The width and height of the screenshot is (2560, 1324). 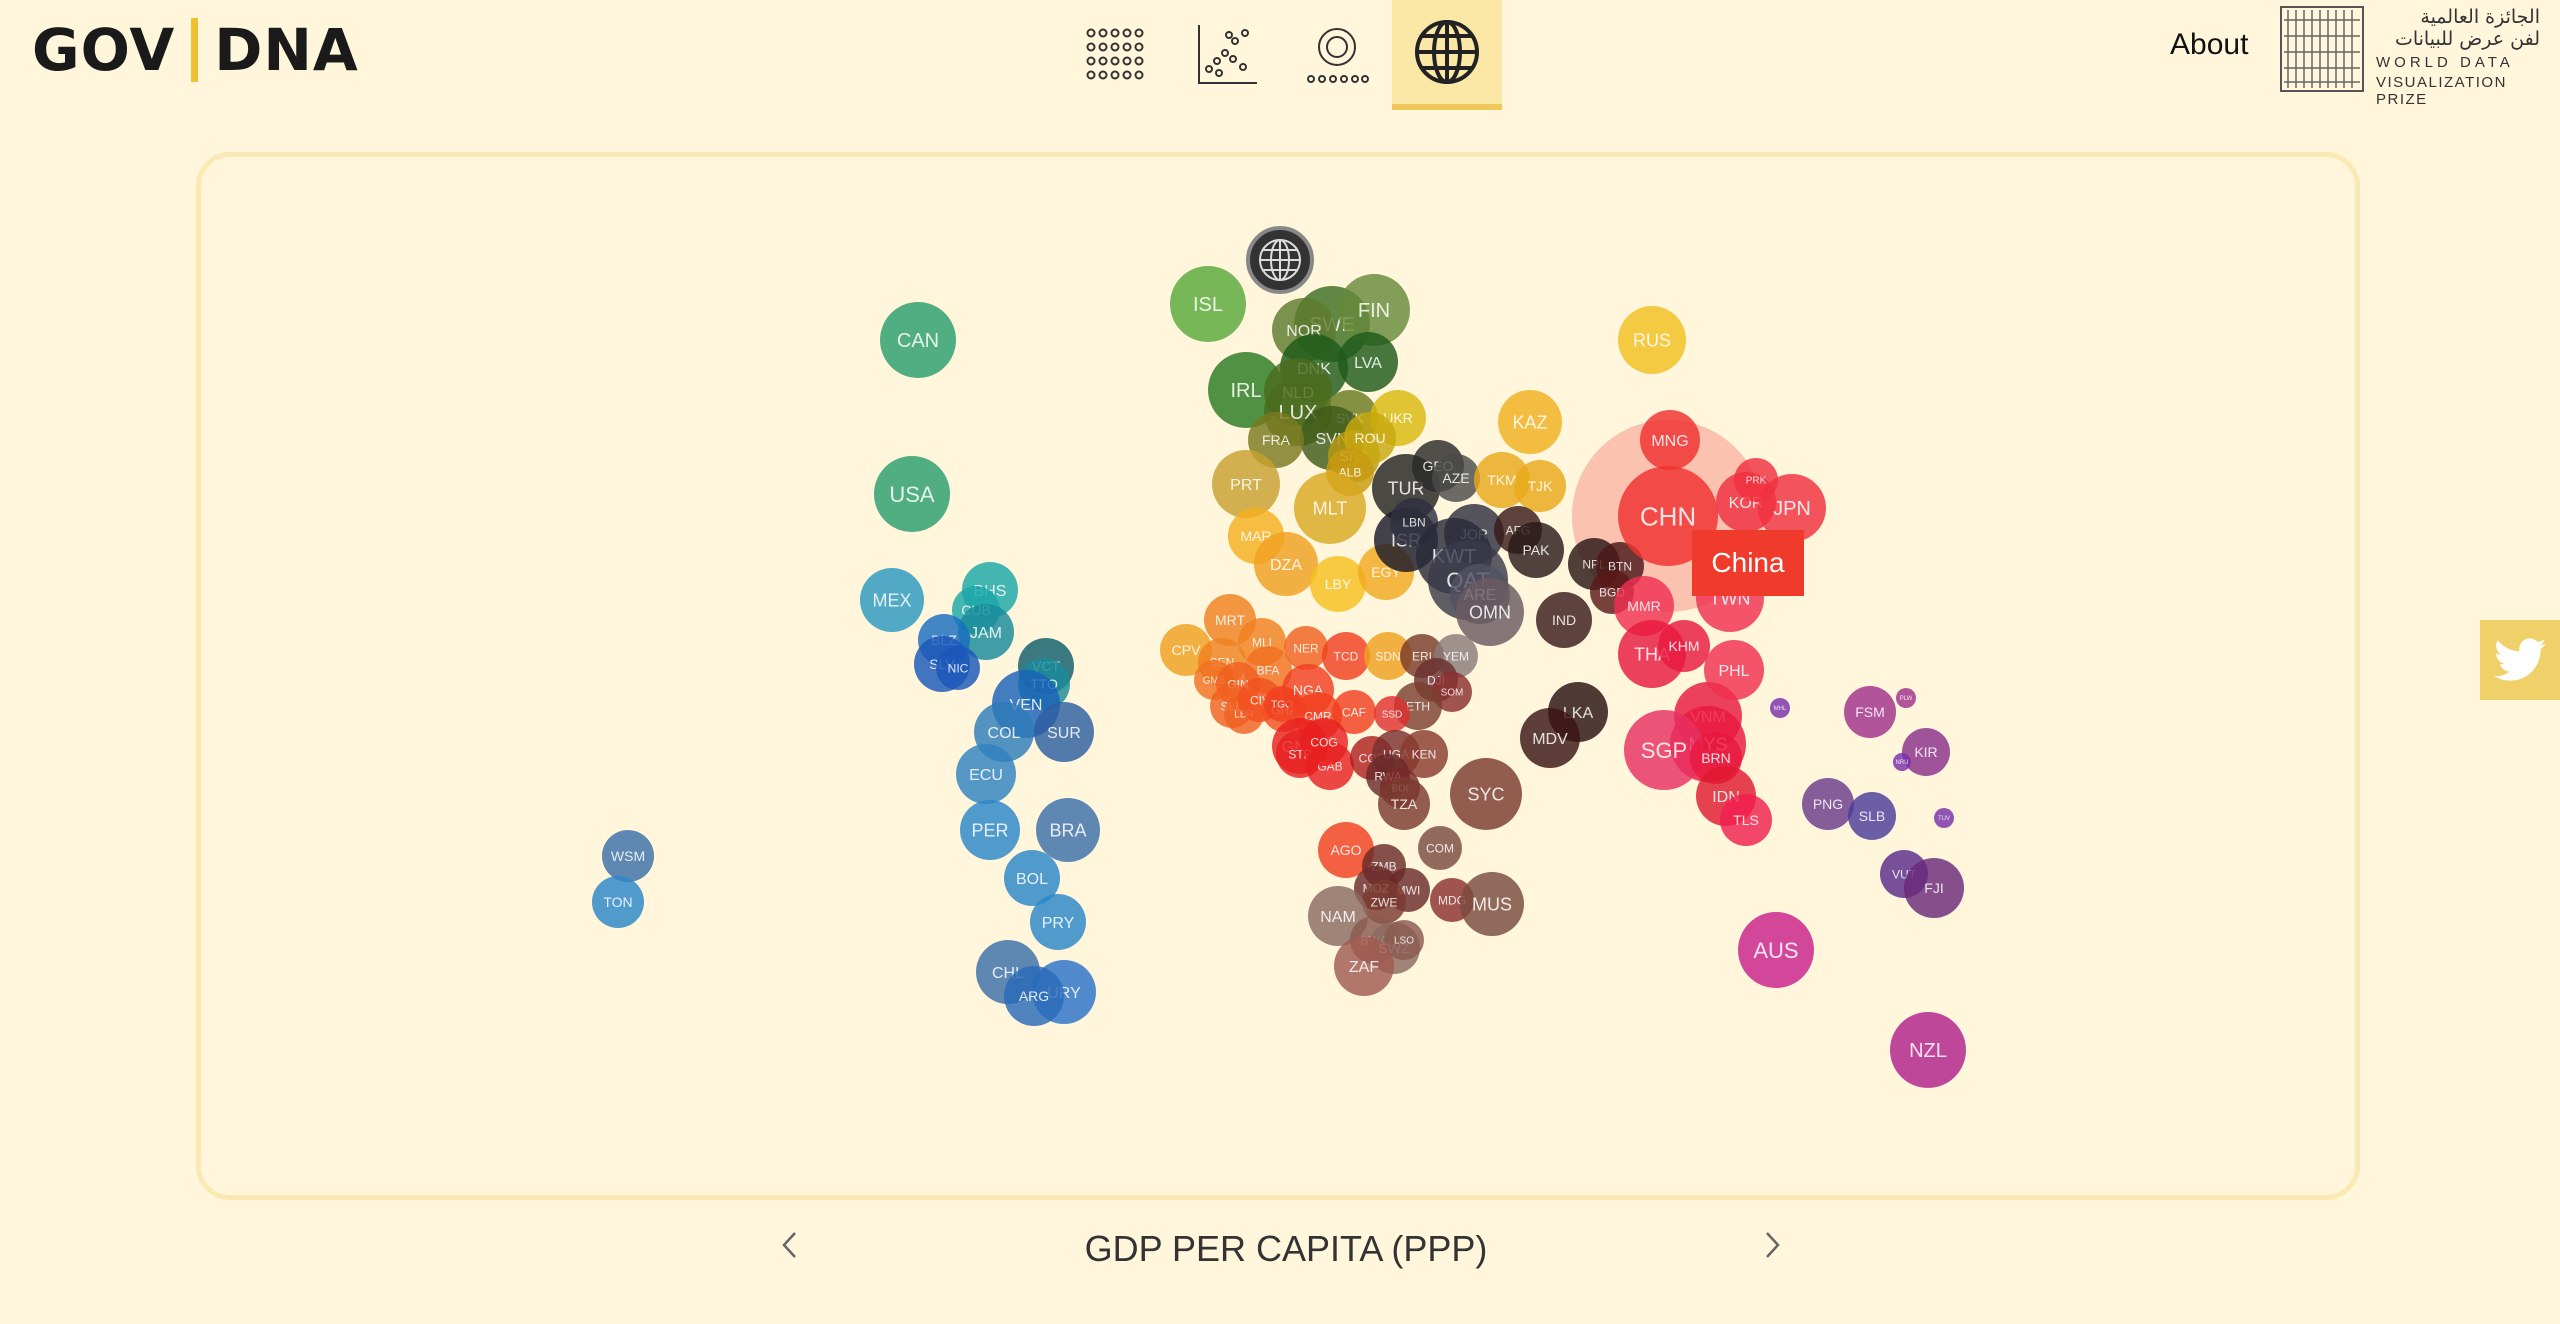 I want to click on country-code-label: TGO, so click(x=1282, y=705).